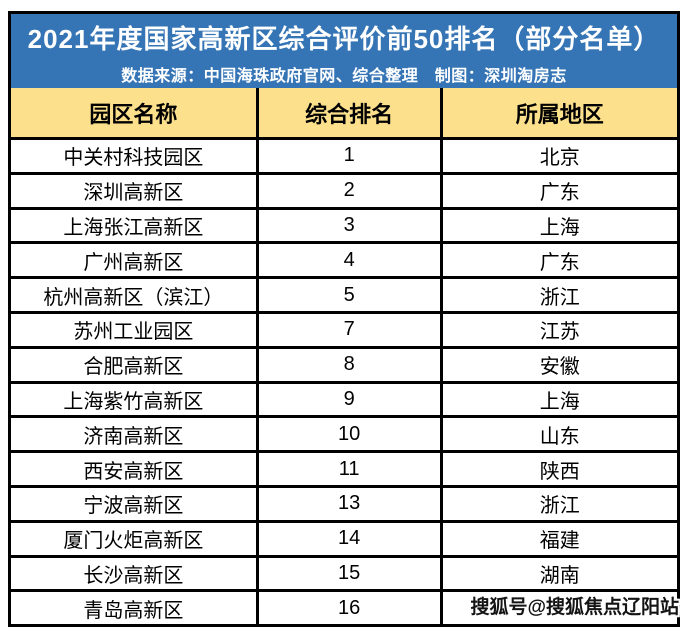  I want to click on park-name-cell: 中关村科技园区, so click(135, 156).